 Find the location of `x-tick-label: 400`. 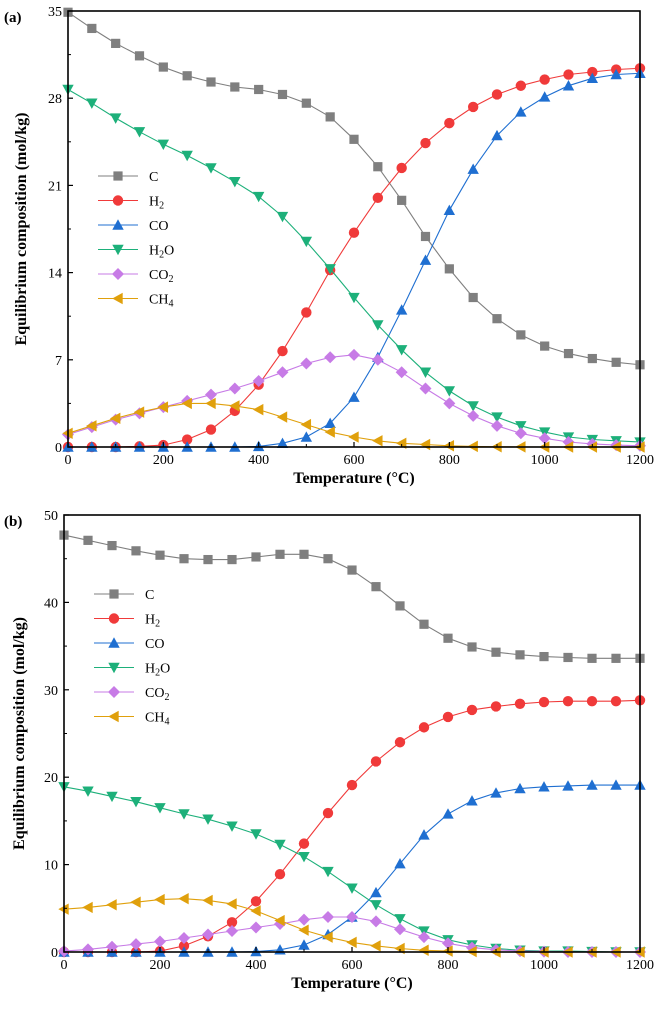

x-tick-label: 400 is located at coordinates (258, 460).